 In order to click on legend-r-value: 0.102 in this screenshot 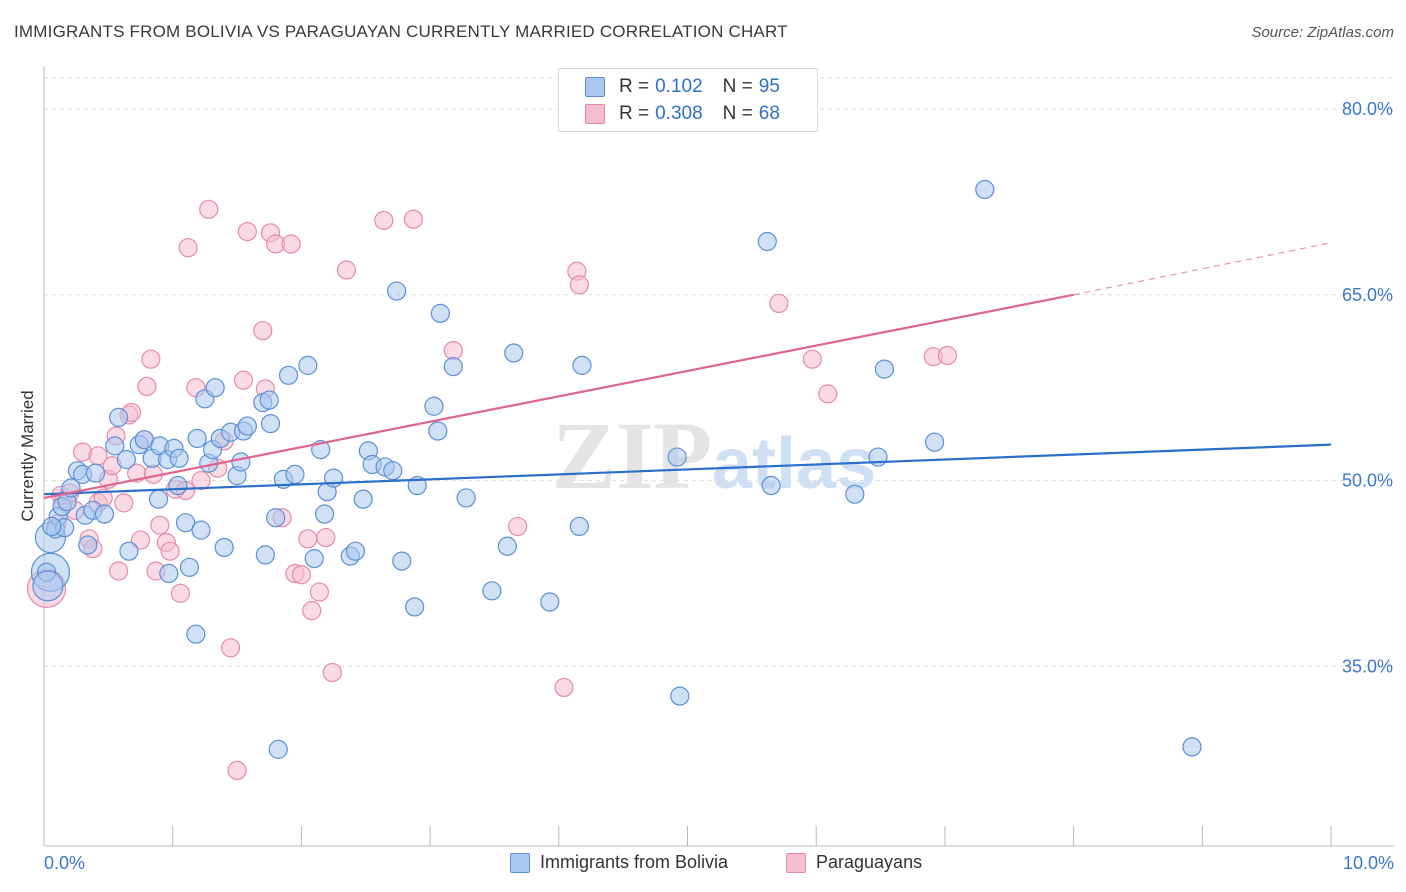, I will do `click(679, 86)`.